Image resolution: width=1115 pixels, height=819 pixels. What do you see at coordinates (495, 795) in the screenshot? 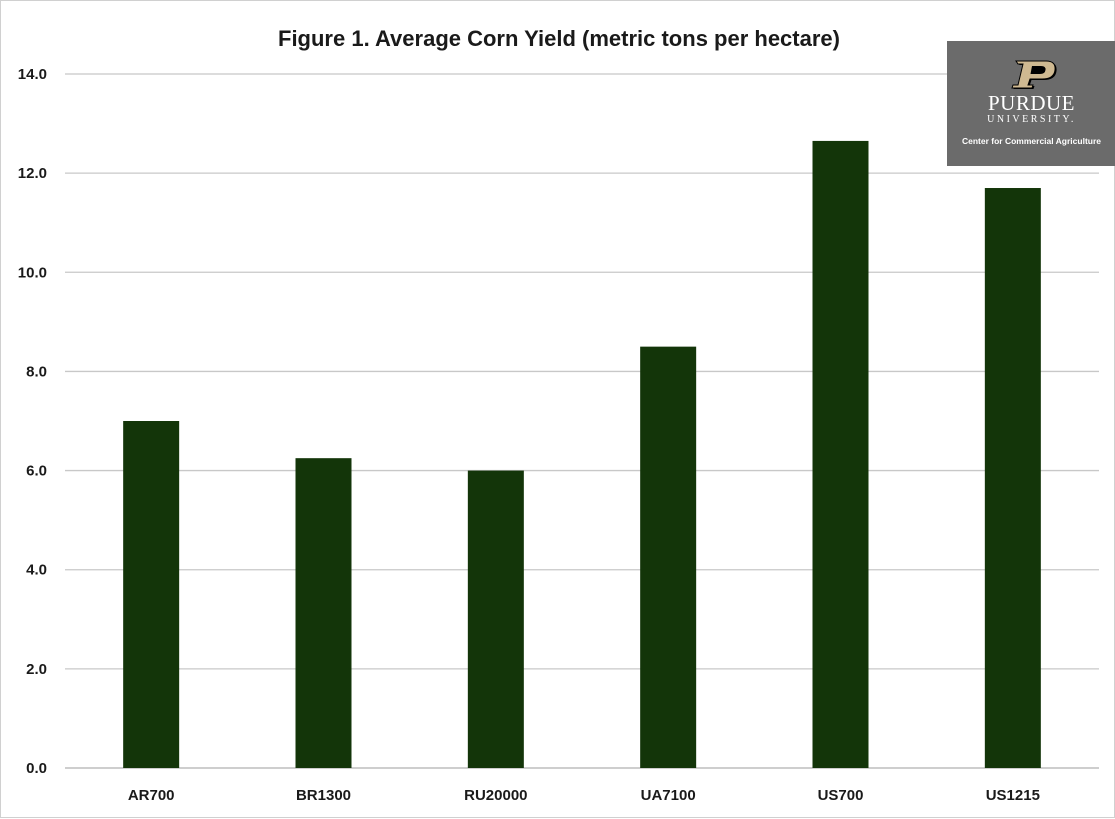
I see `x-tick-label: RU20000` at bounding box center [495, 795].